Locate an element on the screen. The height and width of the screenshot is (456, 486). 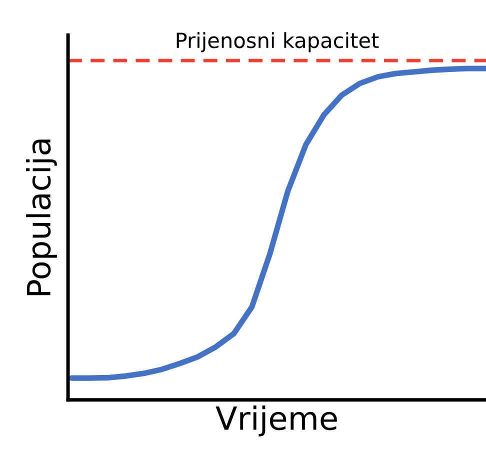
x-axis-title: Vrijeme is located at coordinates (276, 420).